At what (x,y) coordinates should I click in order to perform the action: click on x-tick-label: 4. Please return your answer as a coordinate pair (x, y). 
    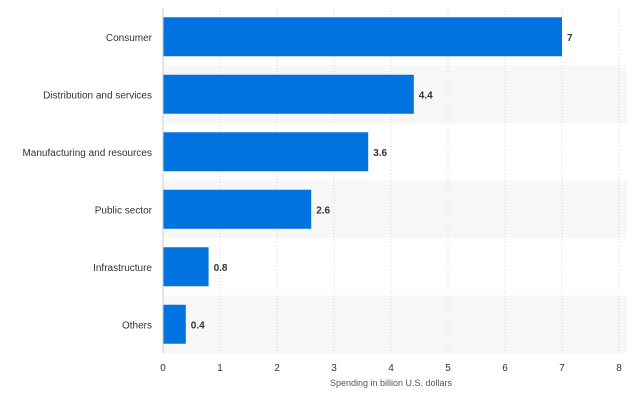
    Looking at the image, I should click on (391, 368).